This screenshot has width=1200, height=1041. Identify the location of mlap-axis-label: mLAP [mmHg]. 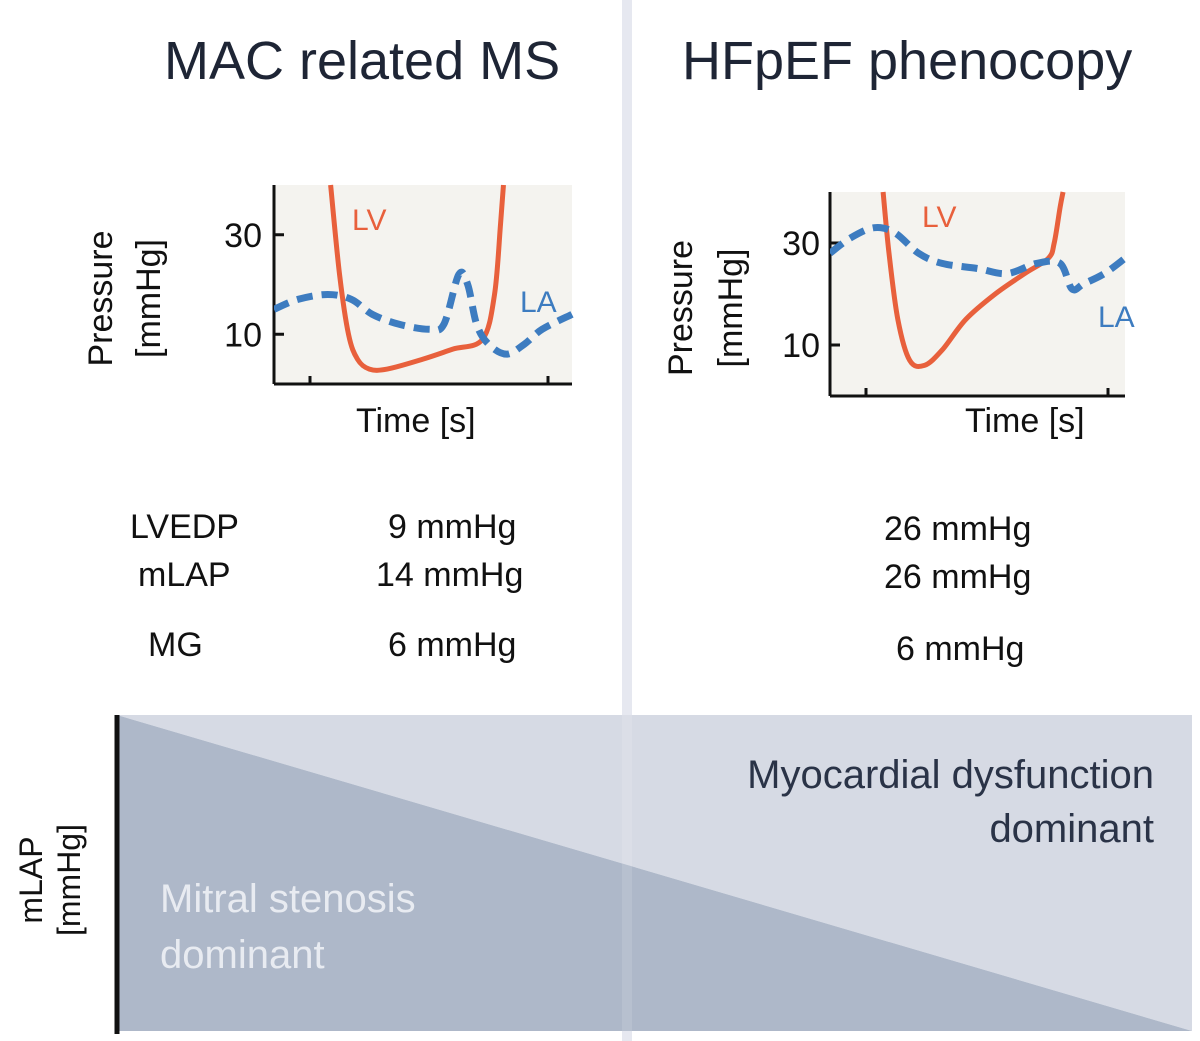
(50, 880).